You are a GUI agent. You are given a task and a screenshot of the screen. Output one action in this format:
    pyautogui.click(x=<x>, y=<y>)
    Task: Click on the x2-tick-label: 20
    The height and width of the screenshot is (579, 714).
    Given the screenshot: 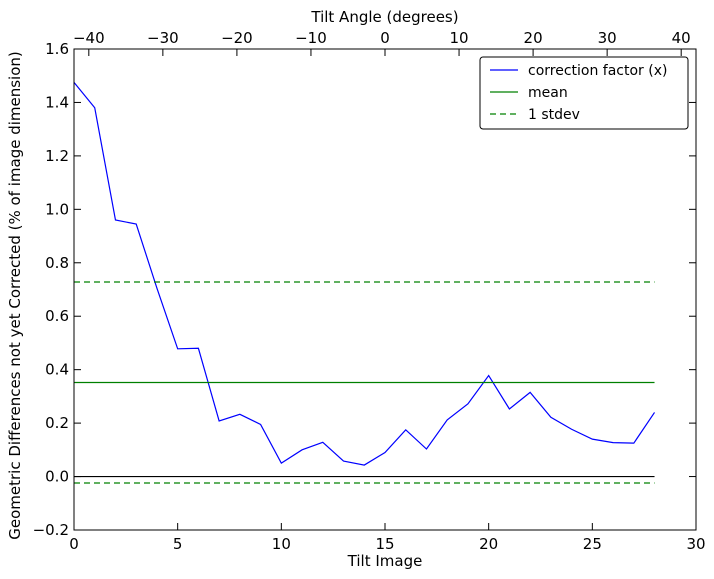 What is the action you would take?
    pyautogui.click(x=533, y=38)
    